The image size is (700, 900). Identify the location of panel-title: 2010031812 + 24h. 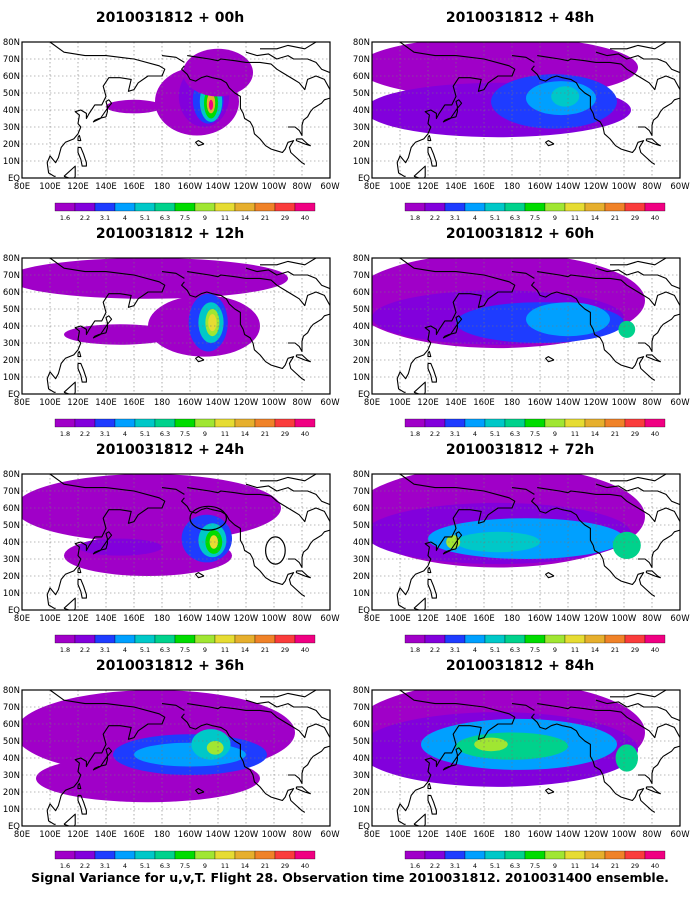
(170, 450).